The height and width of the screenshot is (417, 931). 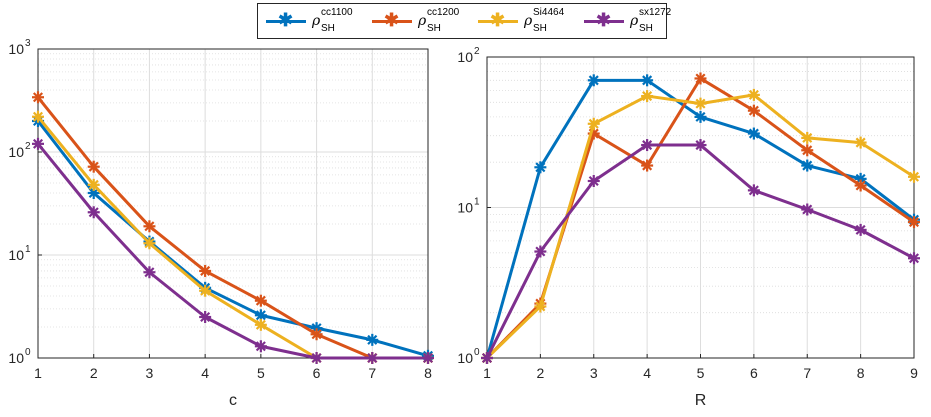 What do you see at coordinates (38, 373) in the screenshot?
I see `x-tick-label: 1` at bounding box center [38, 373].